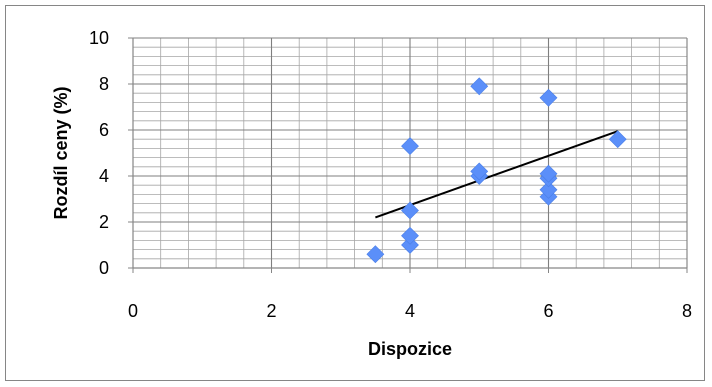  I want to click on x-tick-label: 2, so click(271, 311).